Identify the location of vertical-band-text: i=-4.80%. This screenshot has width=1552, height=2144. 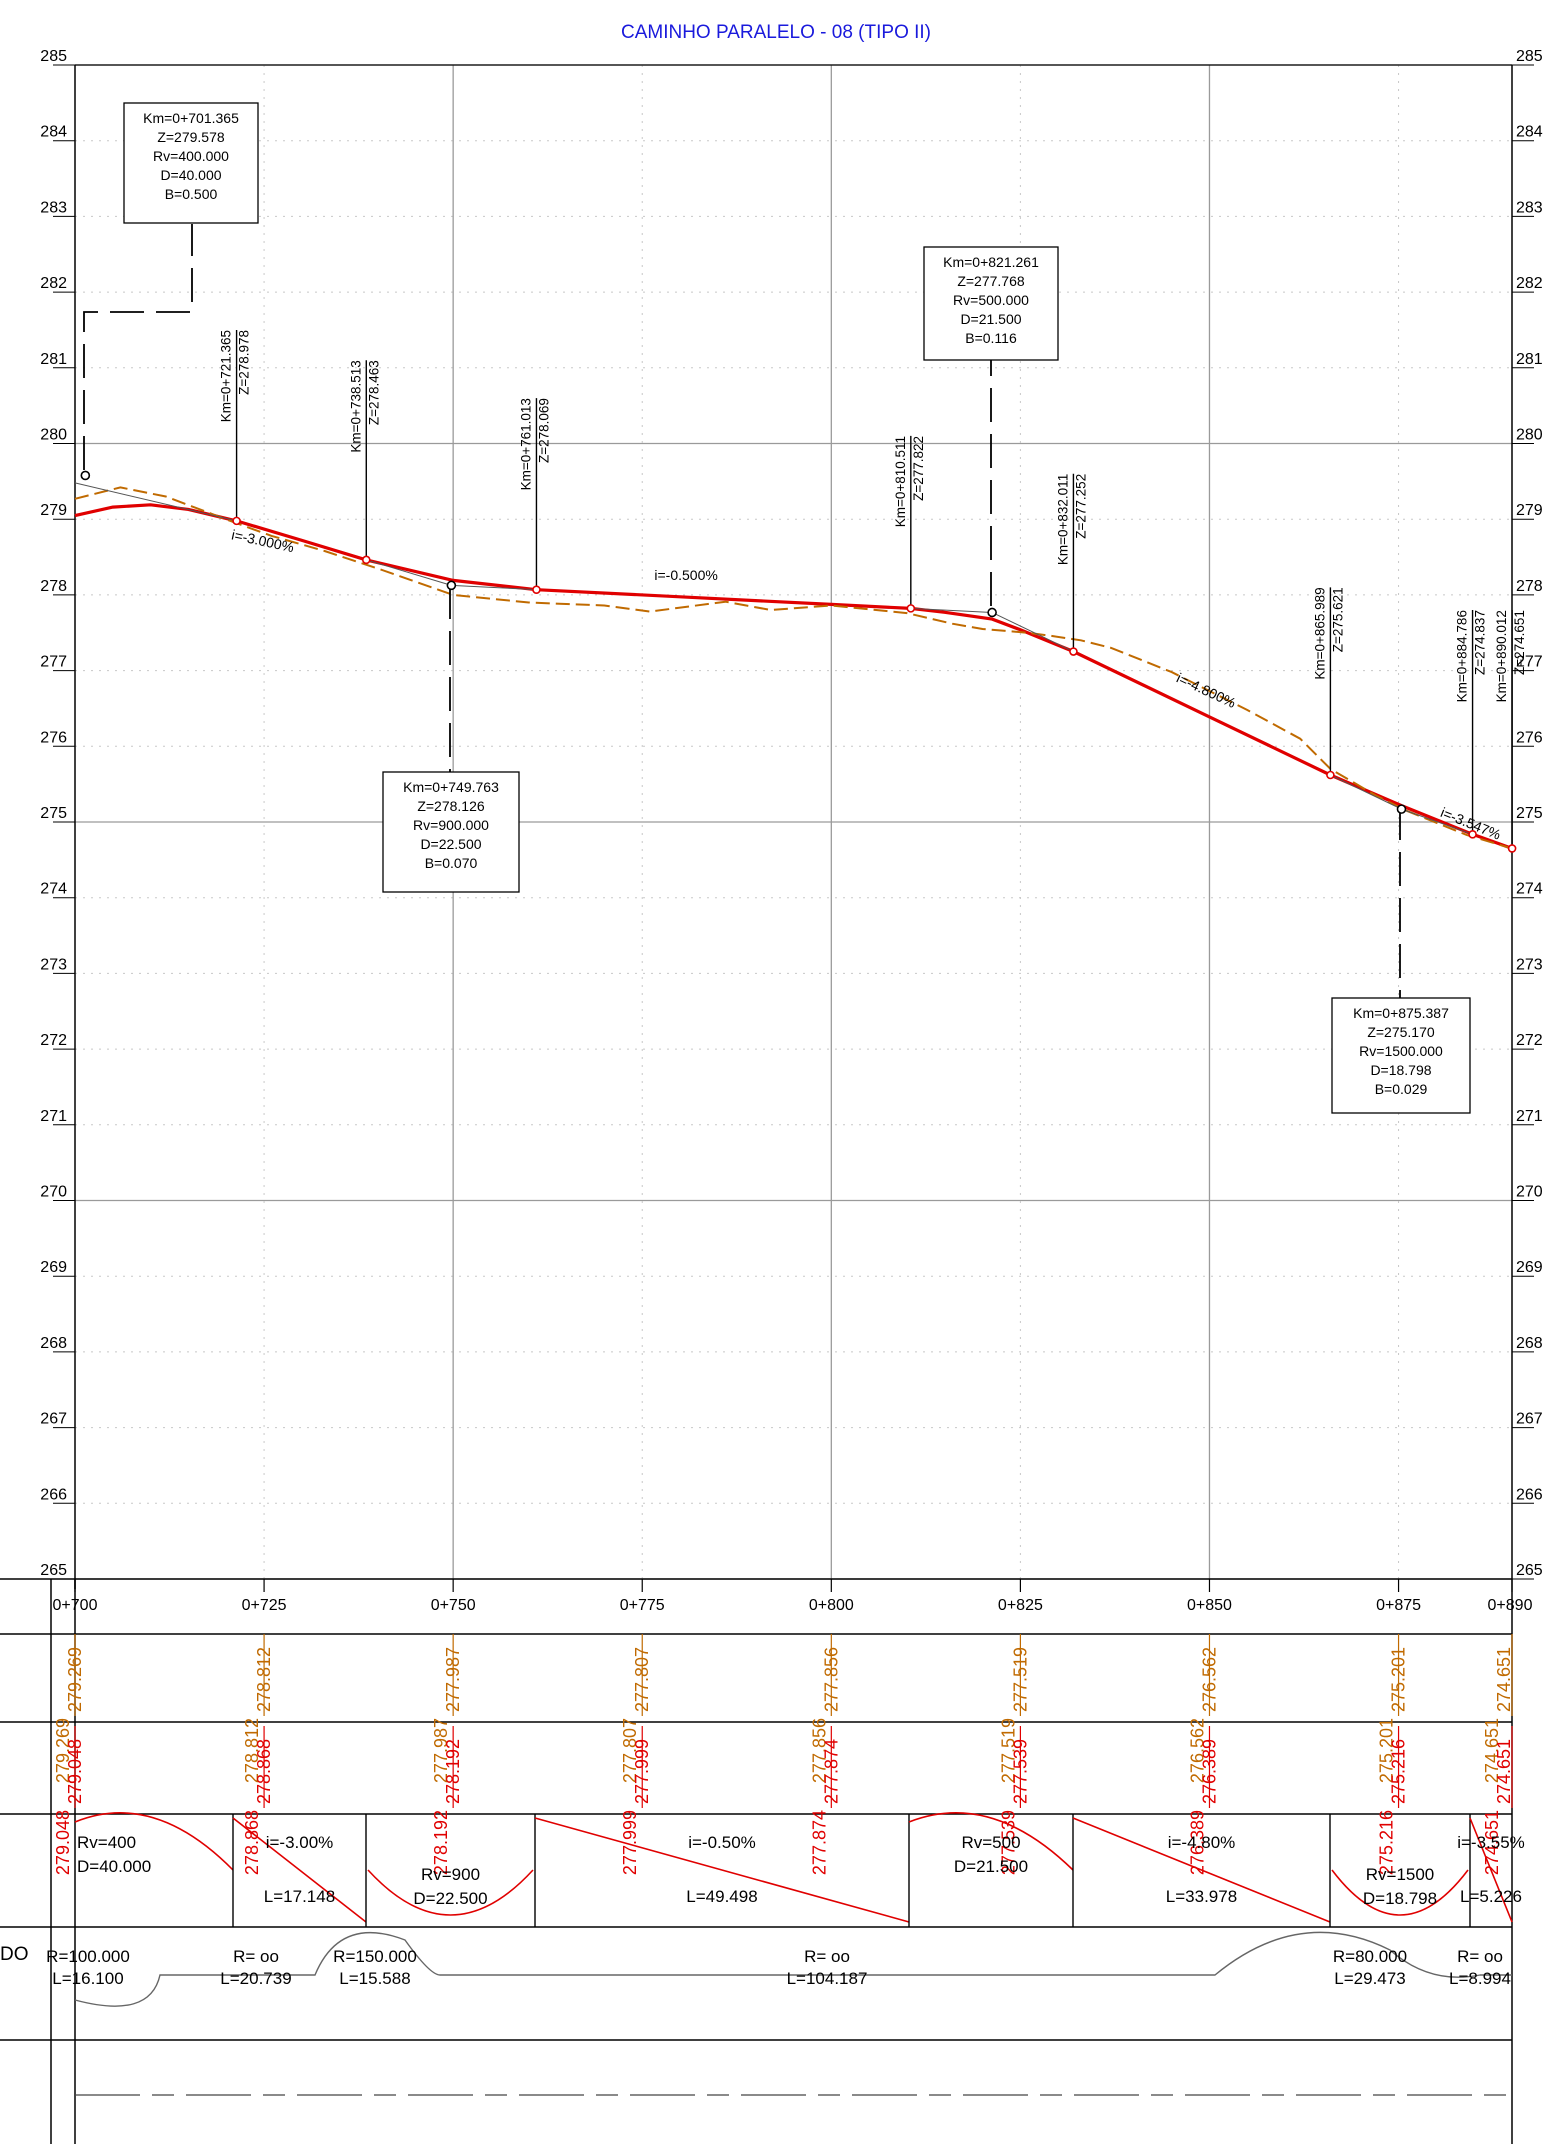
(1202, 1842).